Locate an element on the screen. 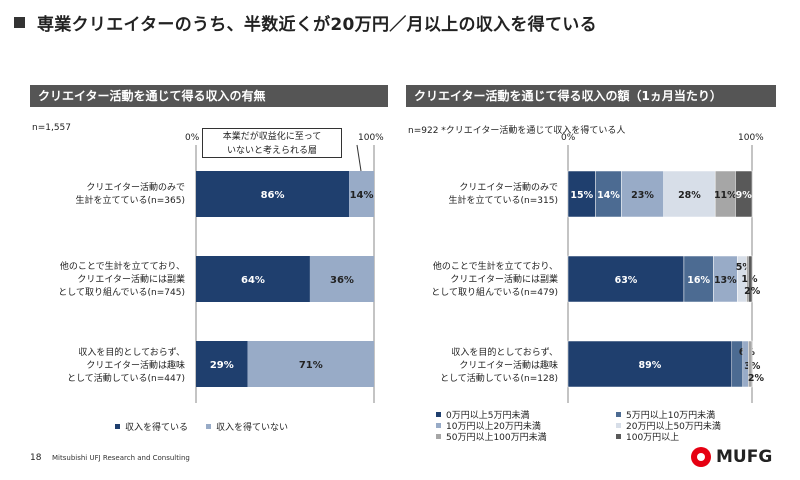  legend-label: 50万円以上100万円未満 is located at coordinates (496, 438).